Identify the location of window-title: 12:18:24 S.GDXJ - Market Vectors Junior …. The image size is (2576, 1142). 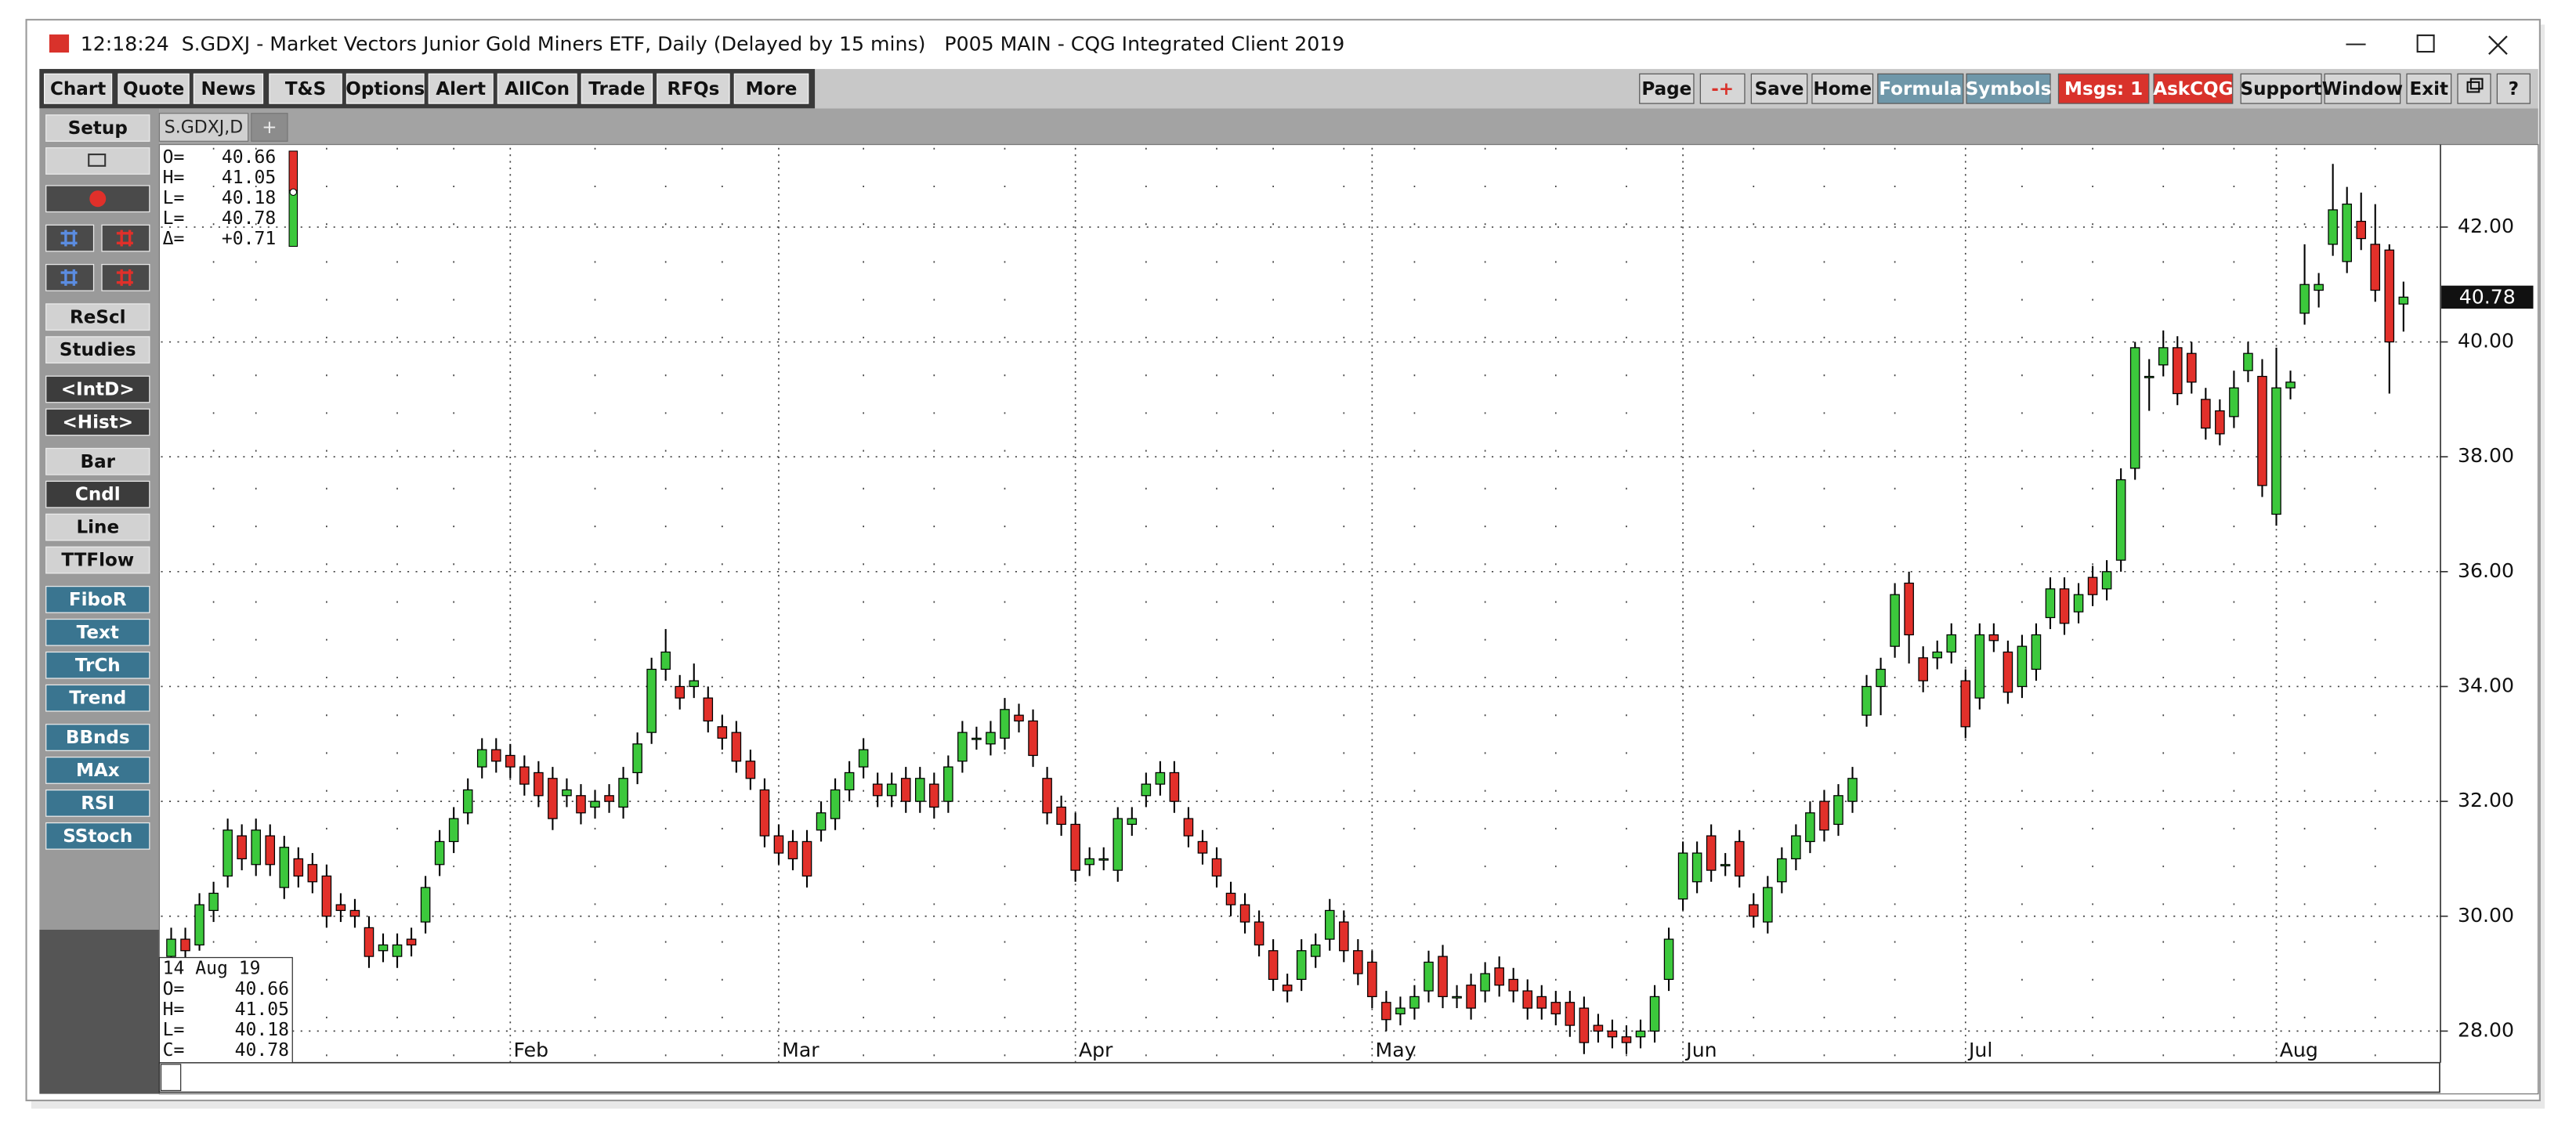
(713, 44).